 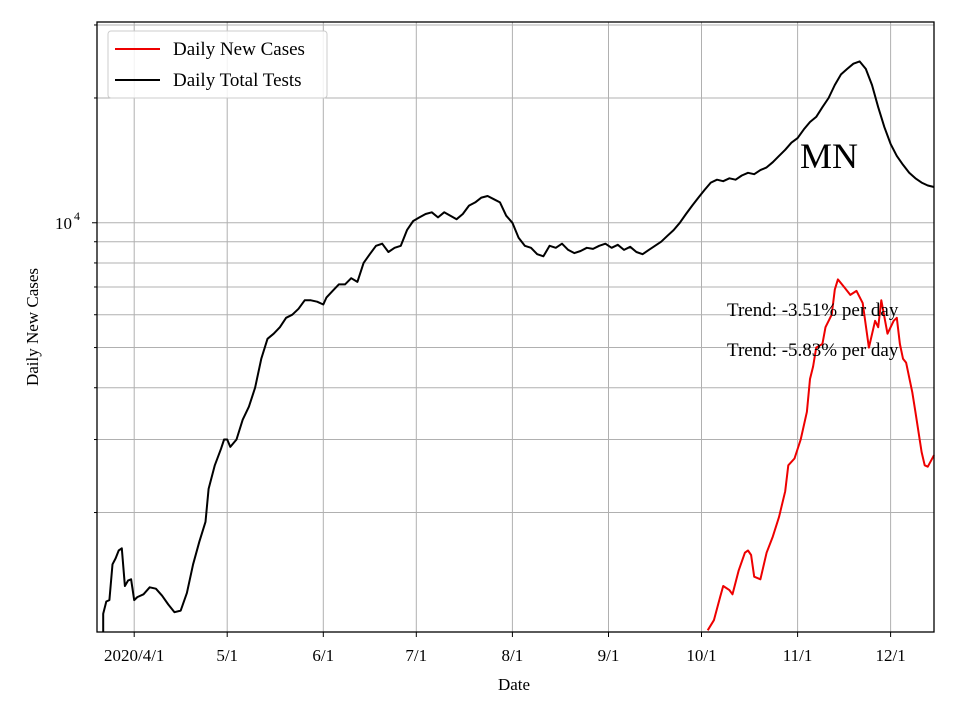 What do you see at coordinates (227, 655) in the screenshot?
I see `x-tick-label: 5/1` at bounding box center [227, 655].